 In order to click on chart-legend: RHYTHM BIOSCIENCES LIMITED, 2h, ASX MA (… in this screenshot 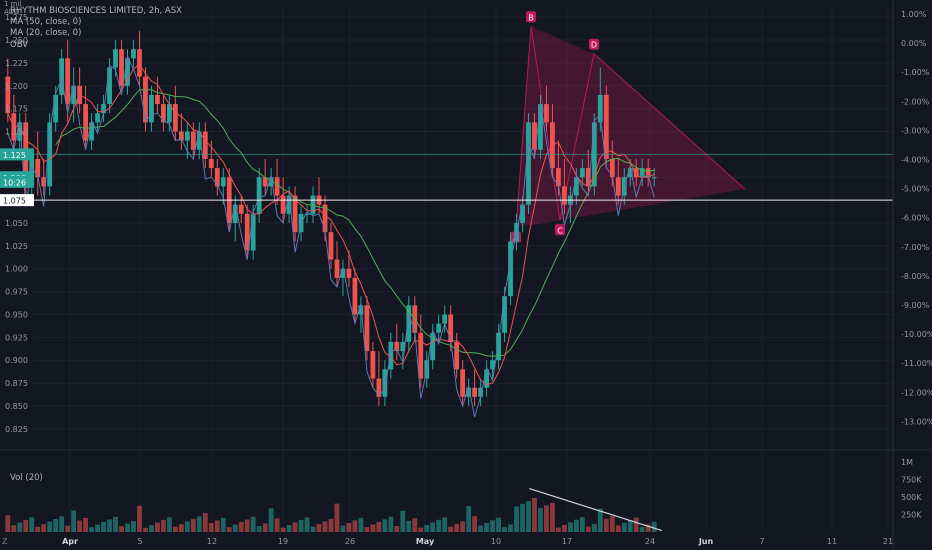, I will do `click(96, 28)`.